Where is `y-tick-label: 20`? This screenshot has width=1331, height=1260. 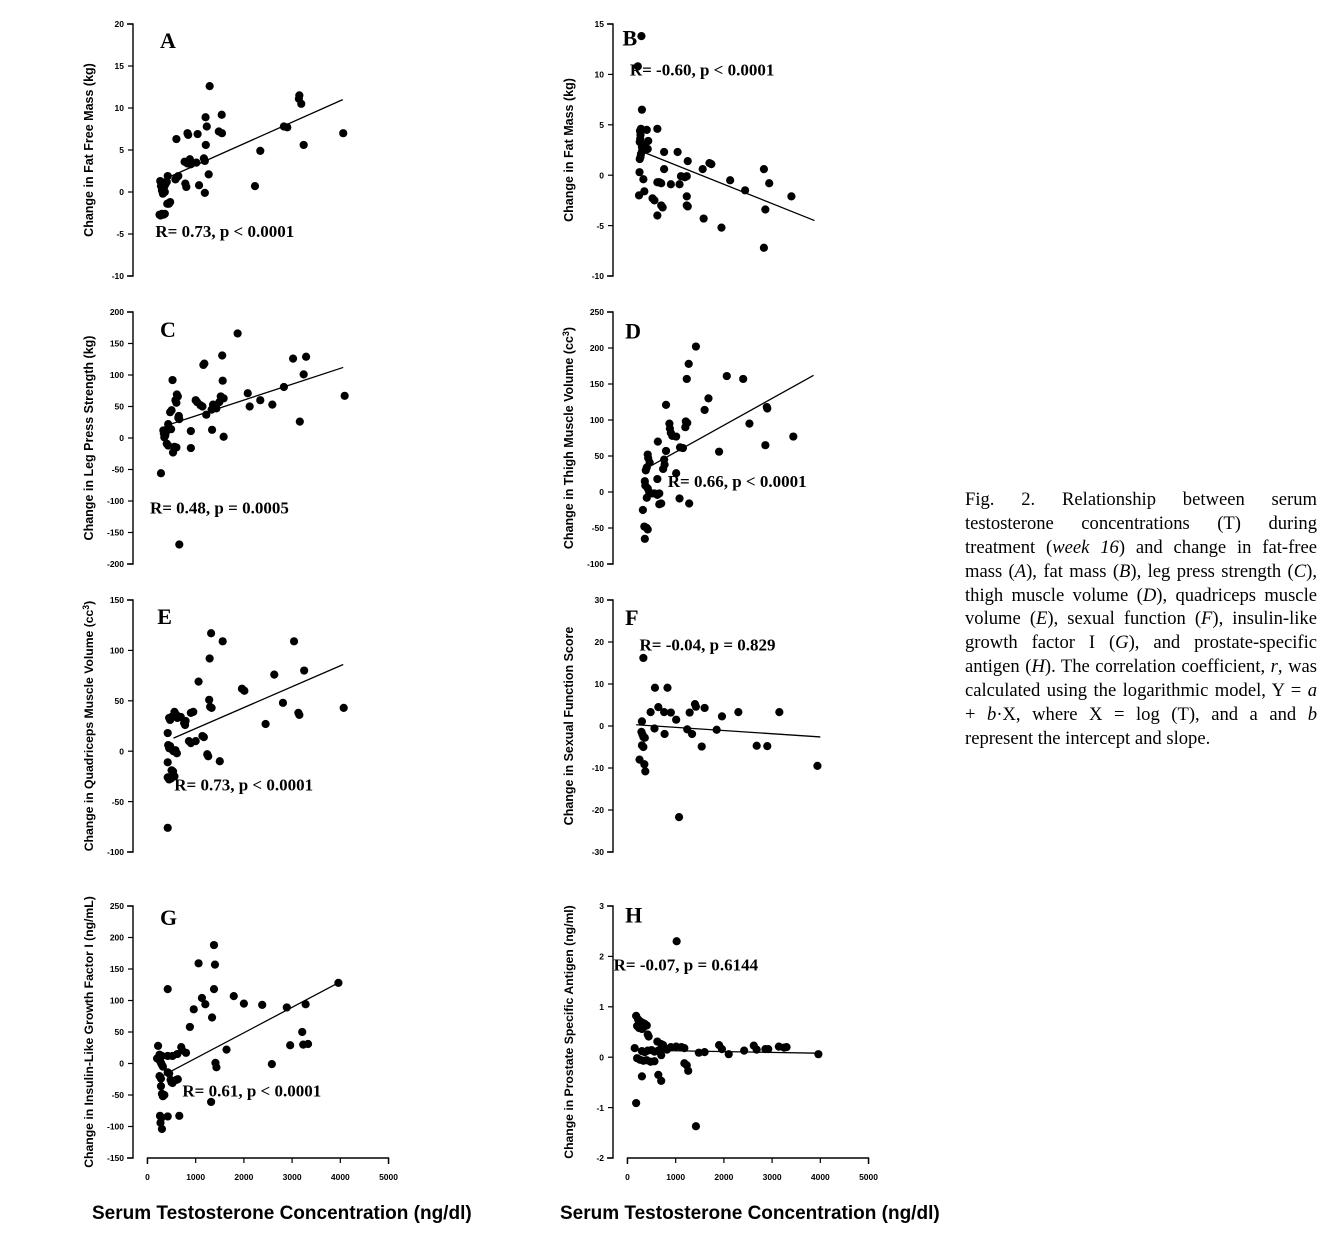 y-tick-label: 20 is located at coordinates (600, 642).